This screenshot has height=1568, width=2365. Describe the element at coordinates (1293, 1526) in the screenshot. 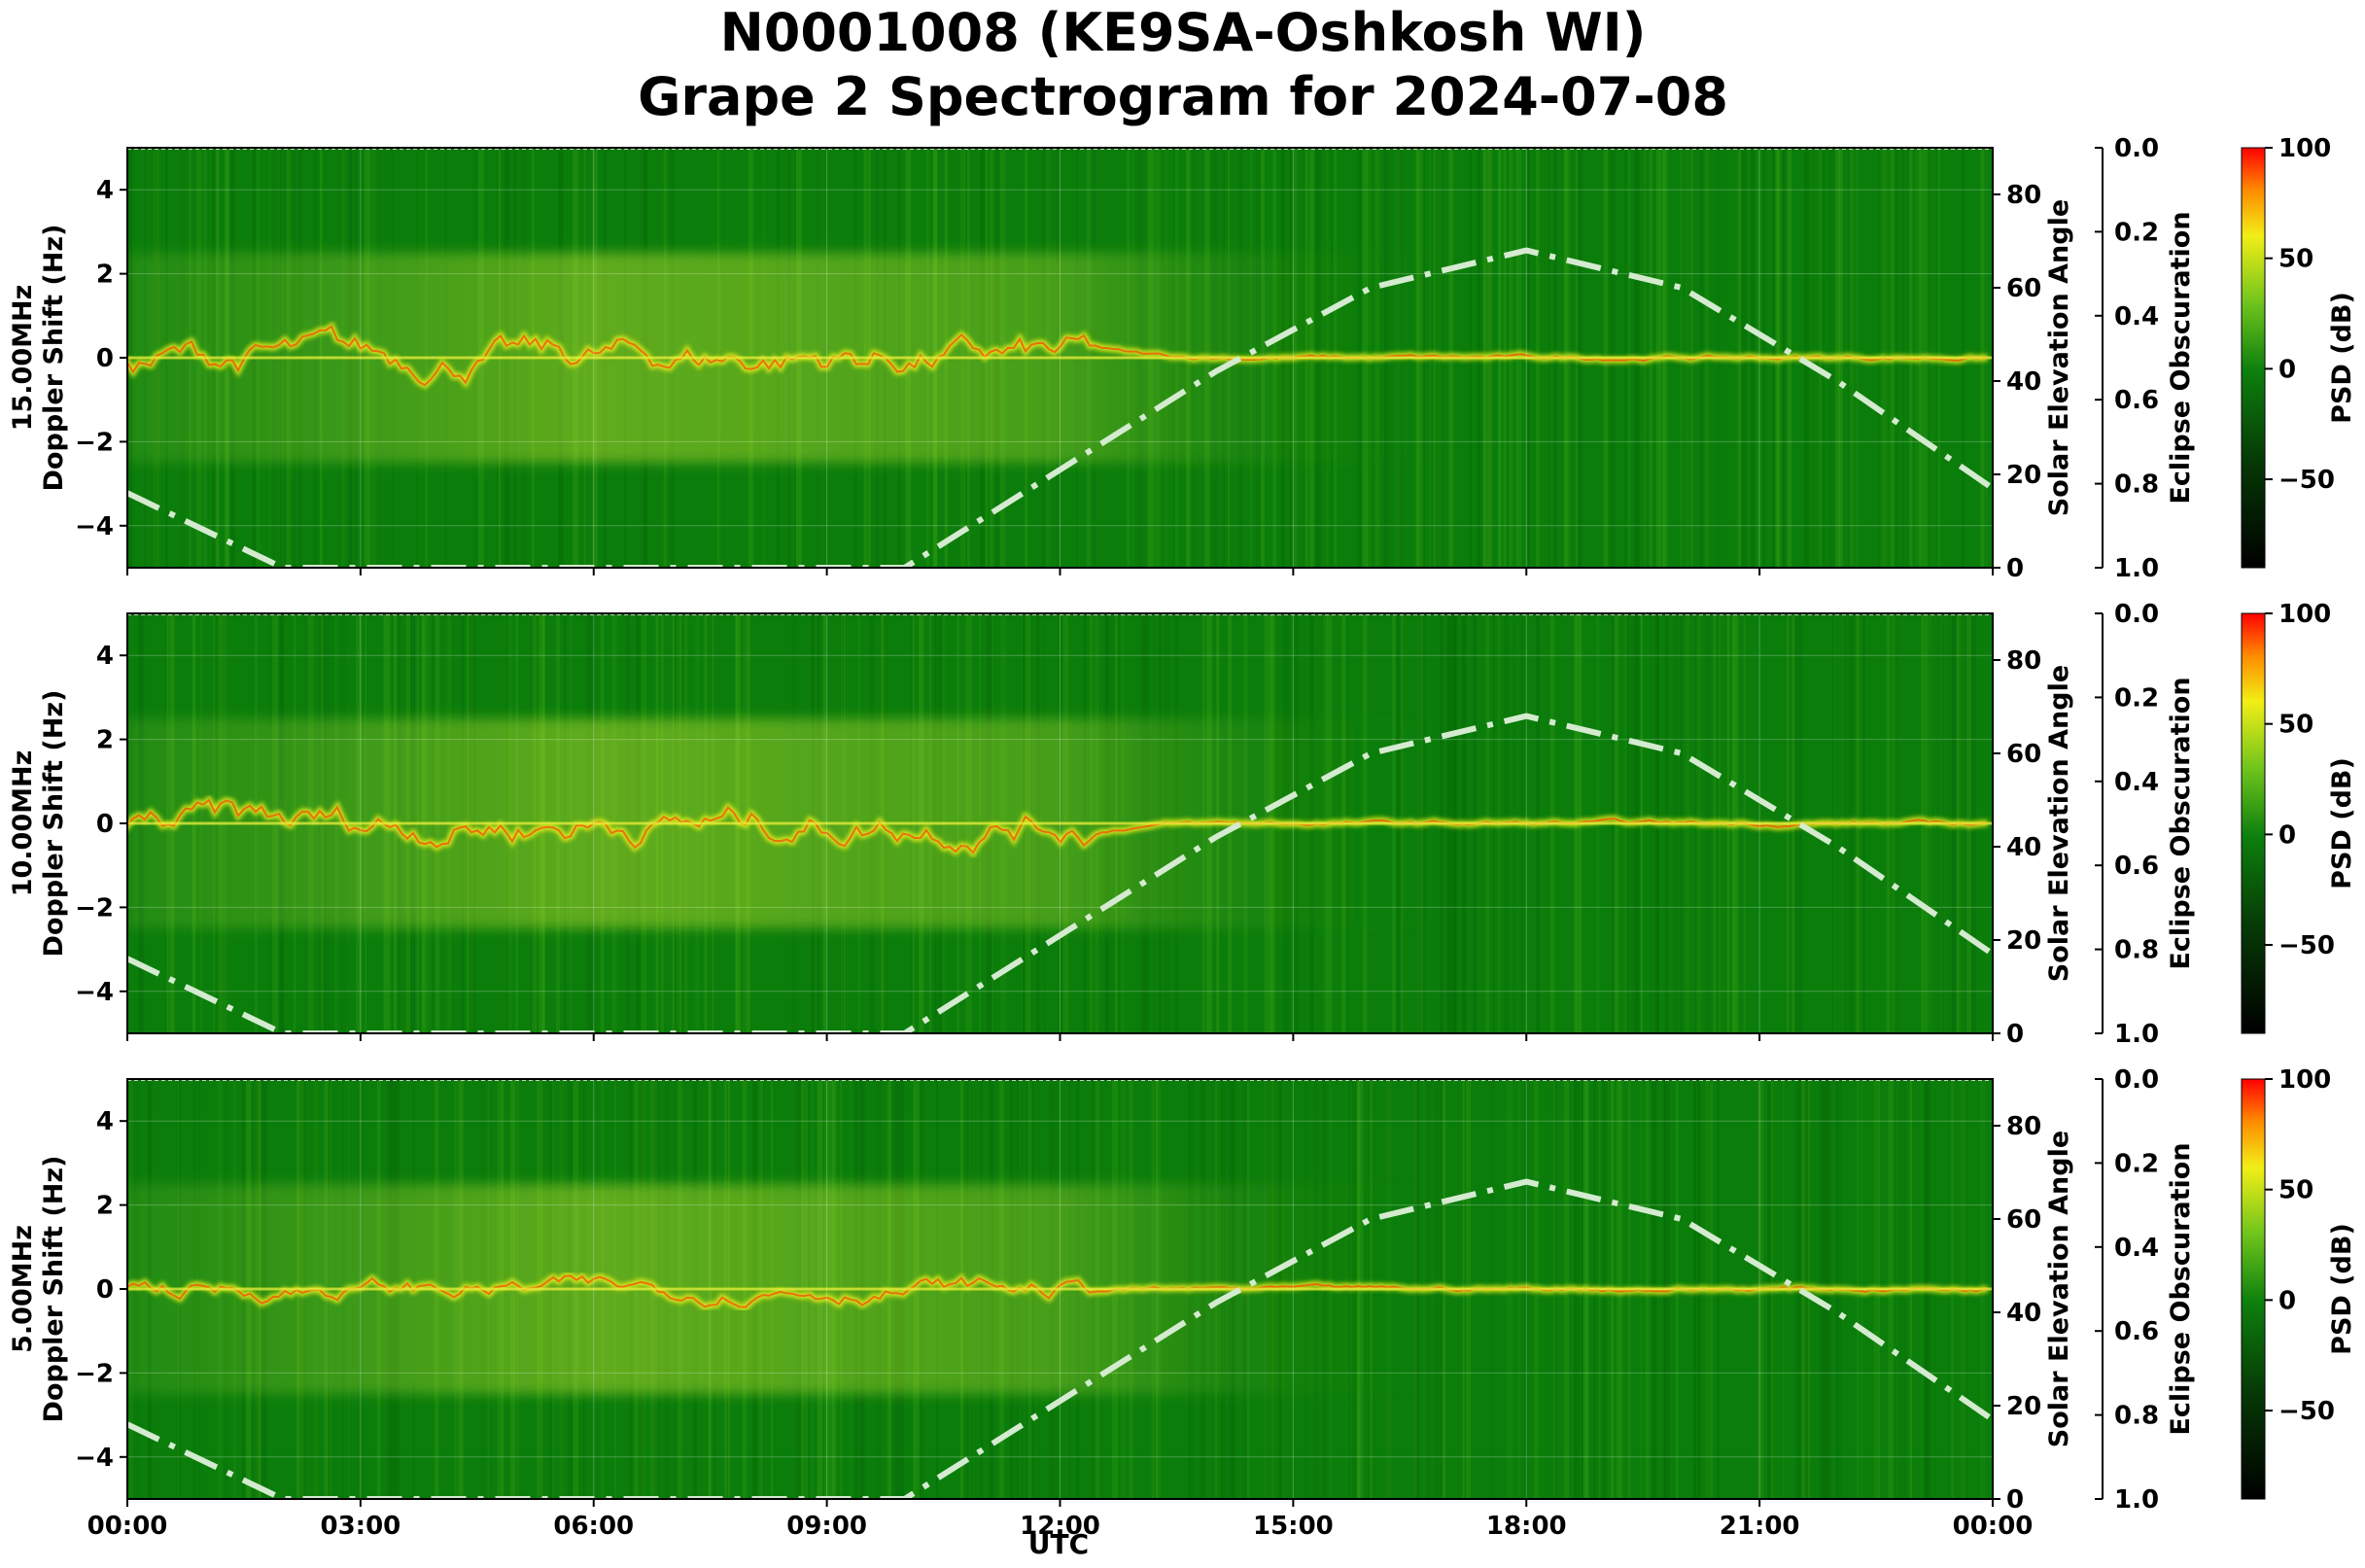

I see `x-tick-label: 15:00` at that location.